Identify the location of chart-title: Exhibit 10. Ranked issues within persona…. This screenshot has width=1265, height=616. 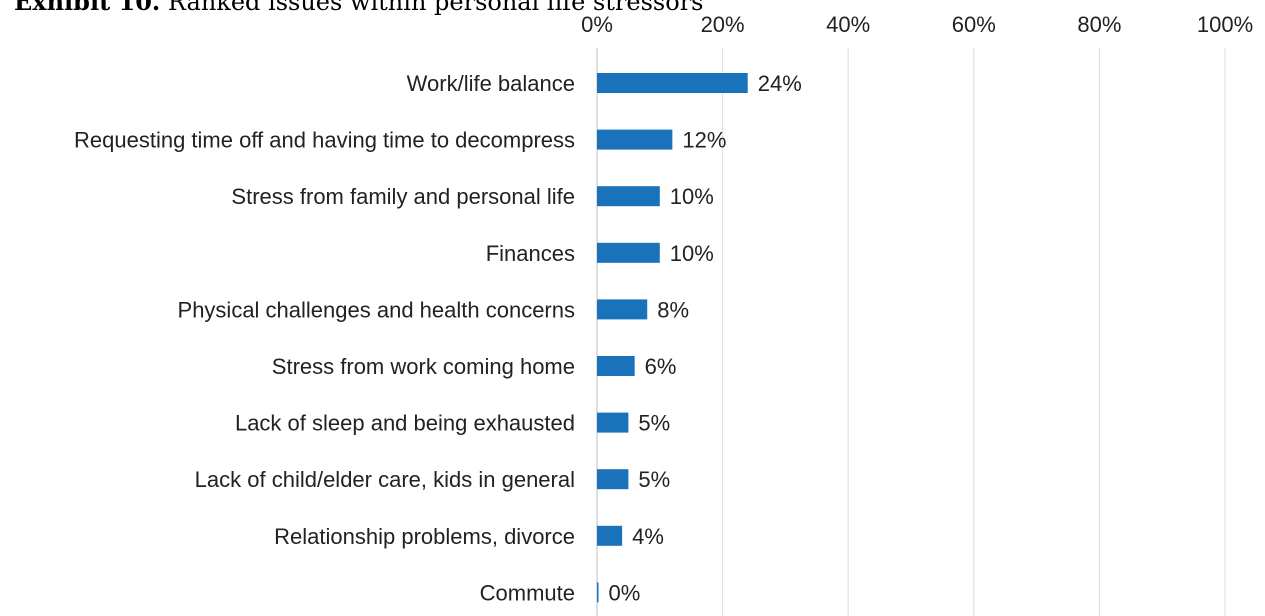
(358, 8).